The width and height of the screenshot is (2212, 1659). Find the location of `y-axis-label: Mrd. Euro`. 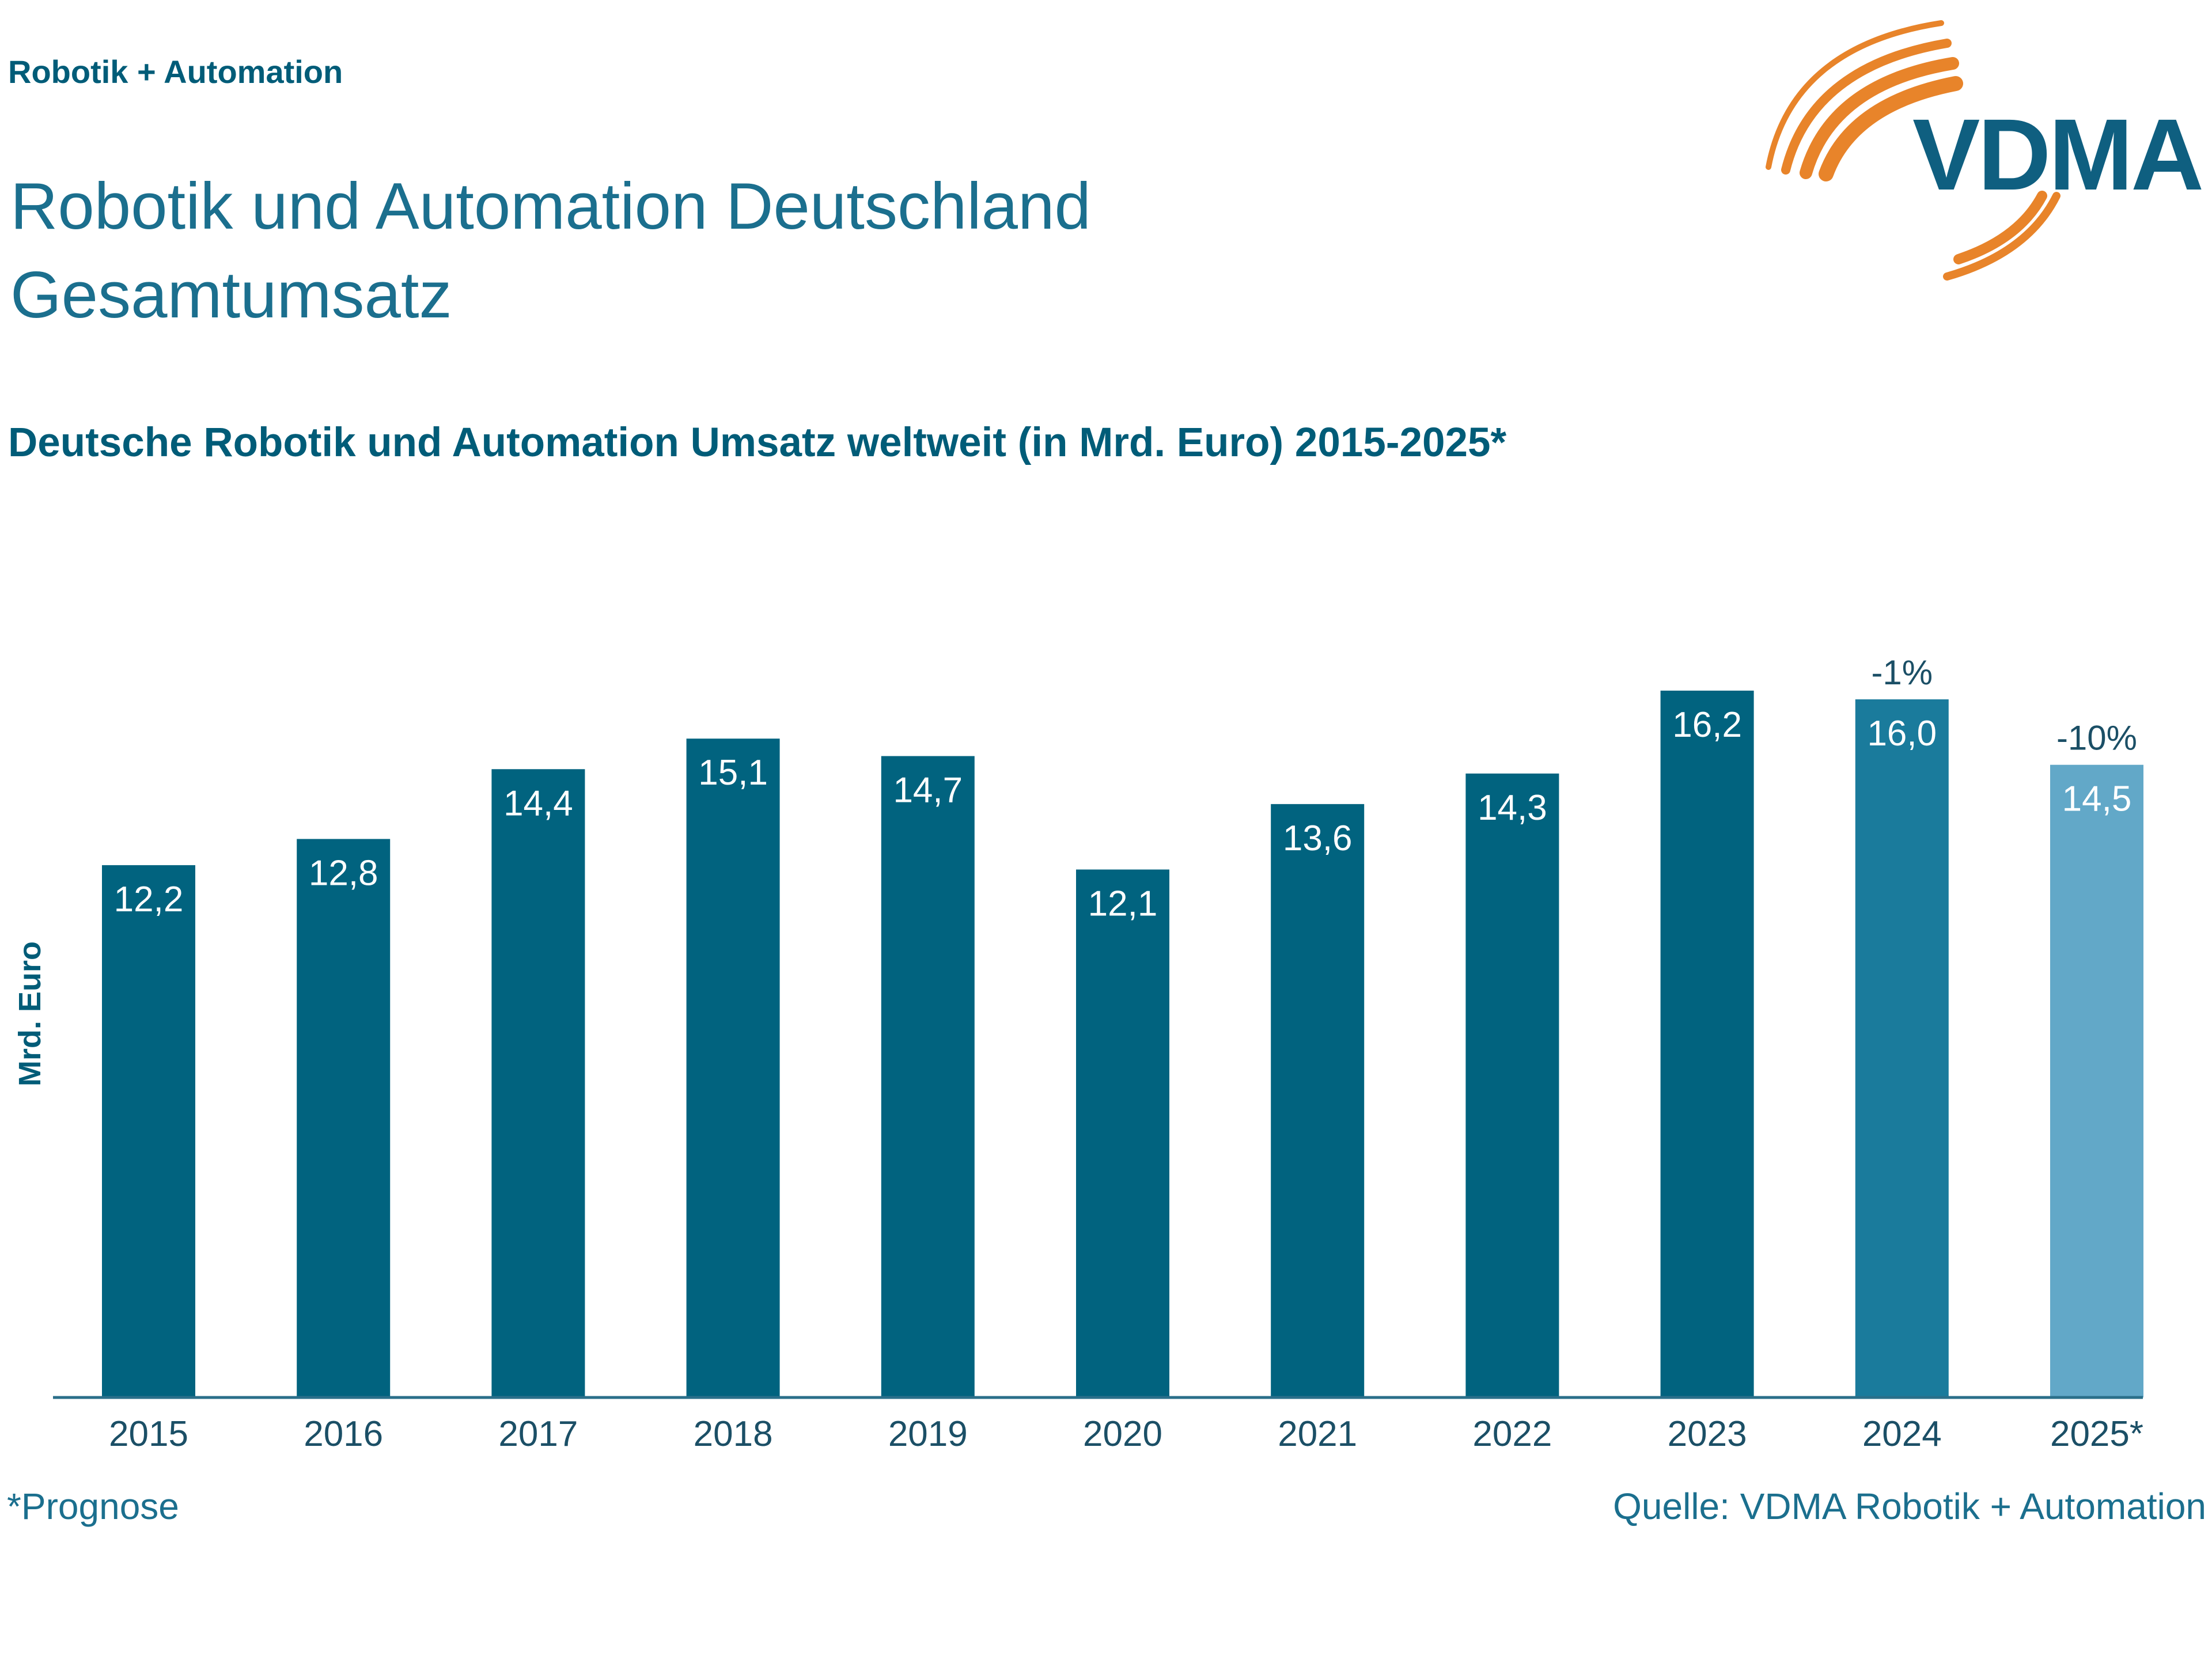

y-axis-label: Mrd. Euro is located at coordinates (30, 1013).